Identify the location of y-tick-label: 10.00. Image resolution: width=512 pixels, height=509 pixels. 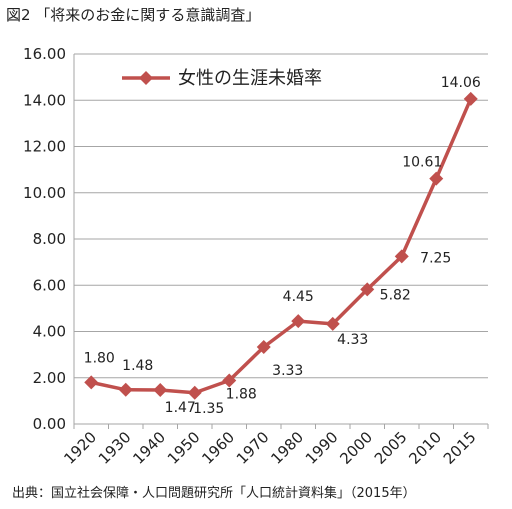
(44, 193).